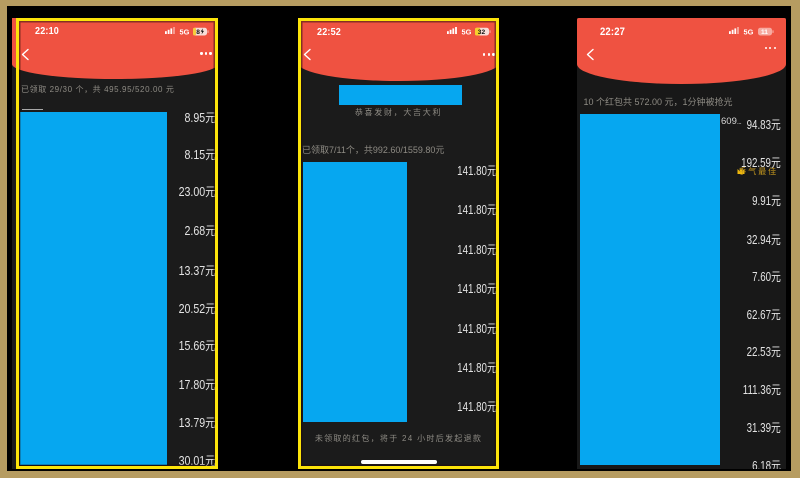  What do you see at coordinates (198, 32) in the screenshot?
I see `svg-text: 8` at bounding box center [198, 32].